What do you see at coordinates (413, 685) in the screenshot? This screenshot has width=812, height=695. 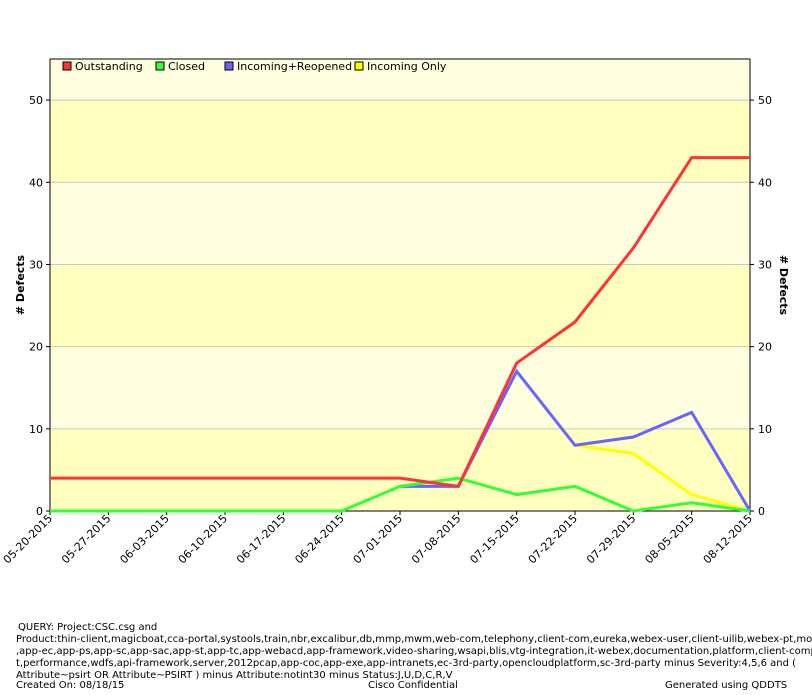 I see `confidential-label: Cisco Confidential` at bounding box center [413, 685].